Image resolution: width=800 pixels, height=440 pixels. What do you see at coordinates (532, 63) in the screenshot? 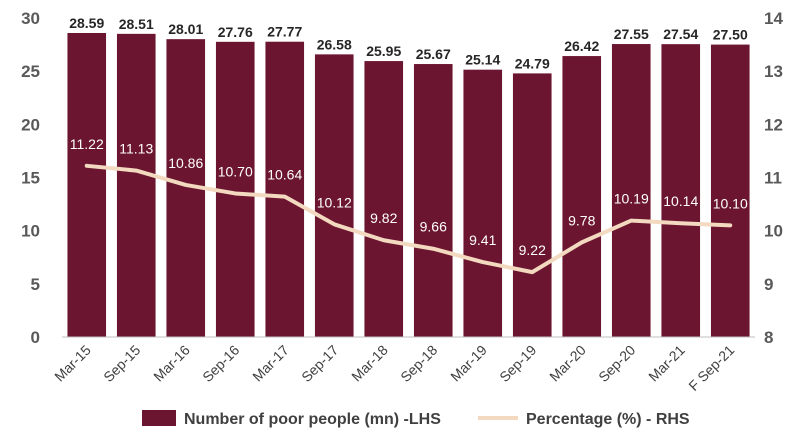
I see `bar-value-label: 24.79` at bounding box center [532, 63].